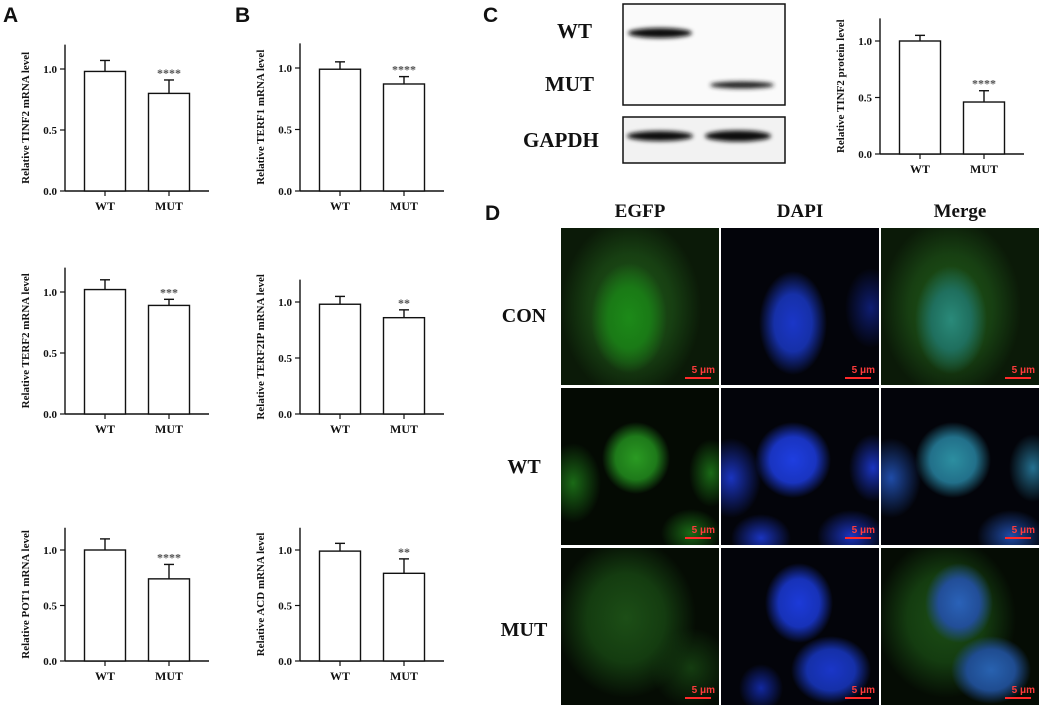 Image resolution: width=1045 pixels, height=711 pixels. What do you see at coordinates (26, 594) in the screenshot?
I see `y-axis-label: Relative POT1 mRNA level` at bounding box center [26, 594].